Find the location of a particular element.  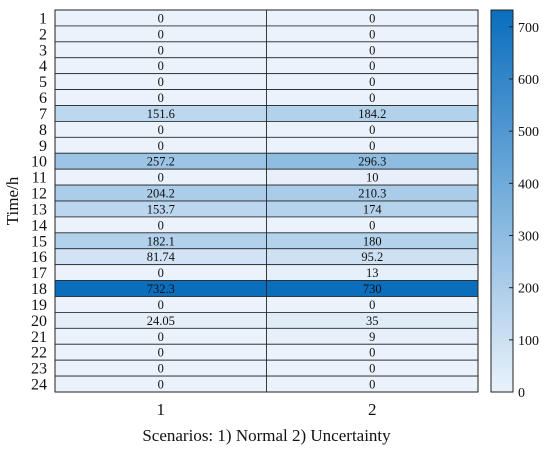

y-tick-label: 17 is located at coordinates (39, 273).